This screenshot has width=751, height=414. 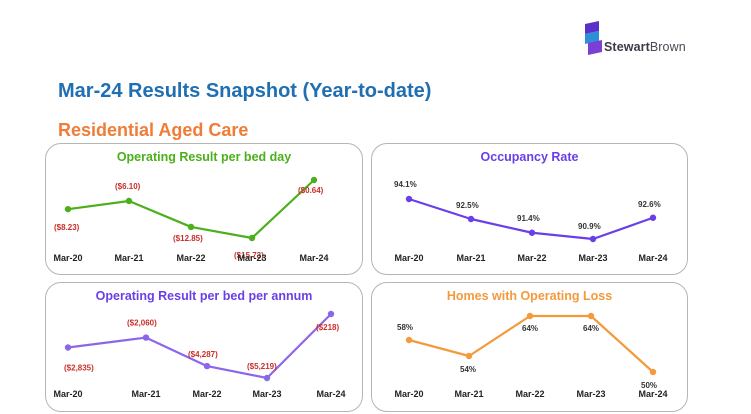 I want to click on data-label: ($0.64), so click(x=311, y=190).